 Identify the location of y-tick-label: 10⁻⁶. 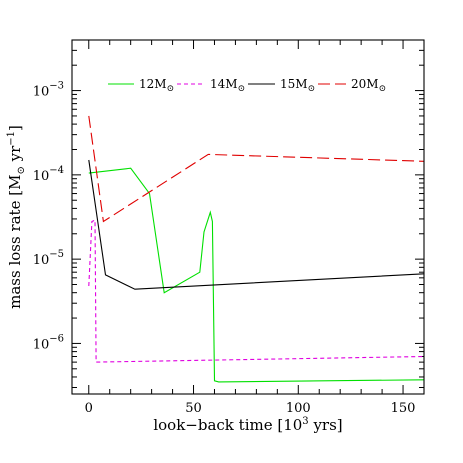
(48, 342).